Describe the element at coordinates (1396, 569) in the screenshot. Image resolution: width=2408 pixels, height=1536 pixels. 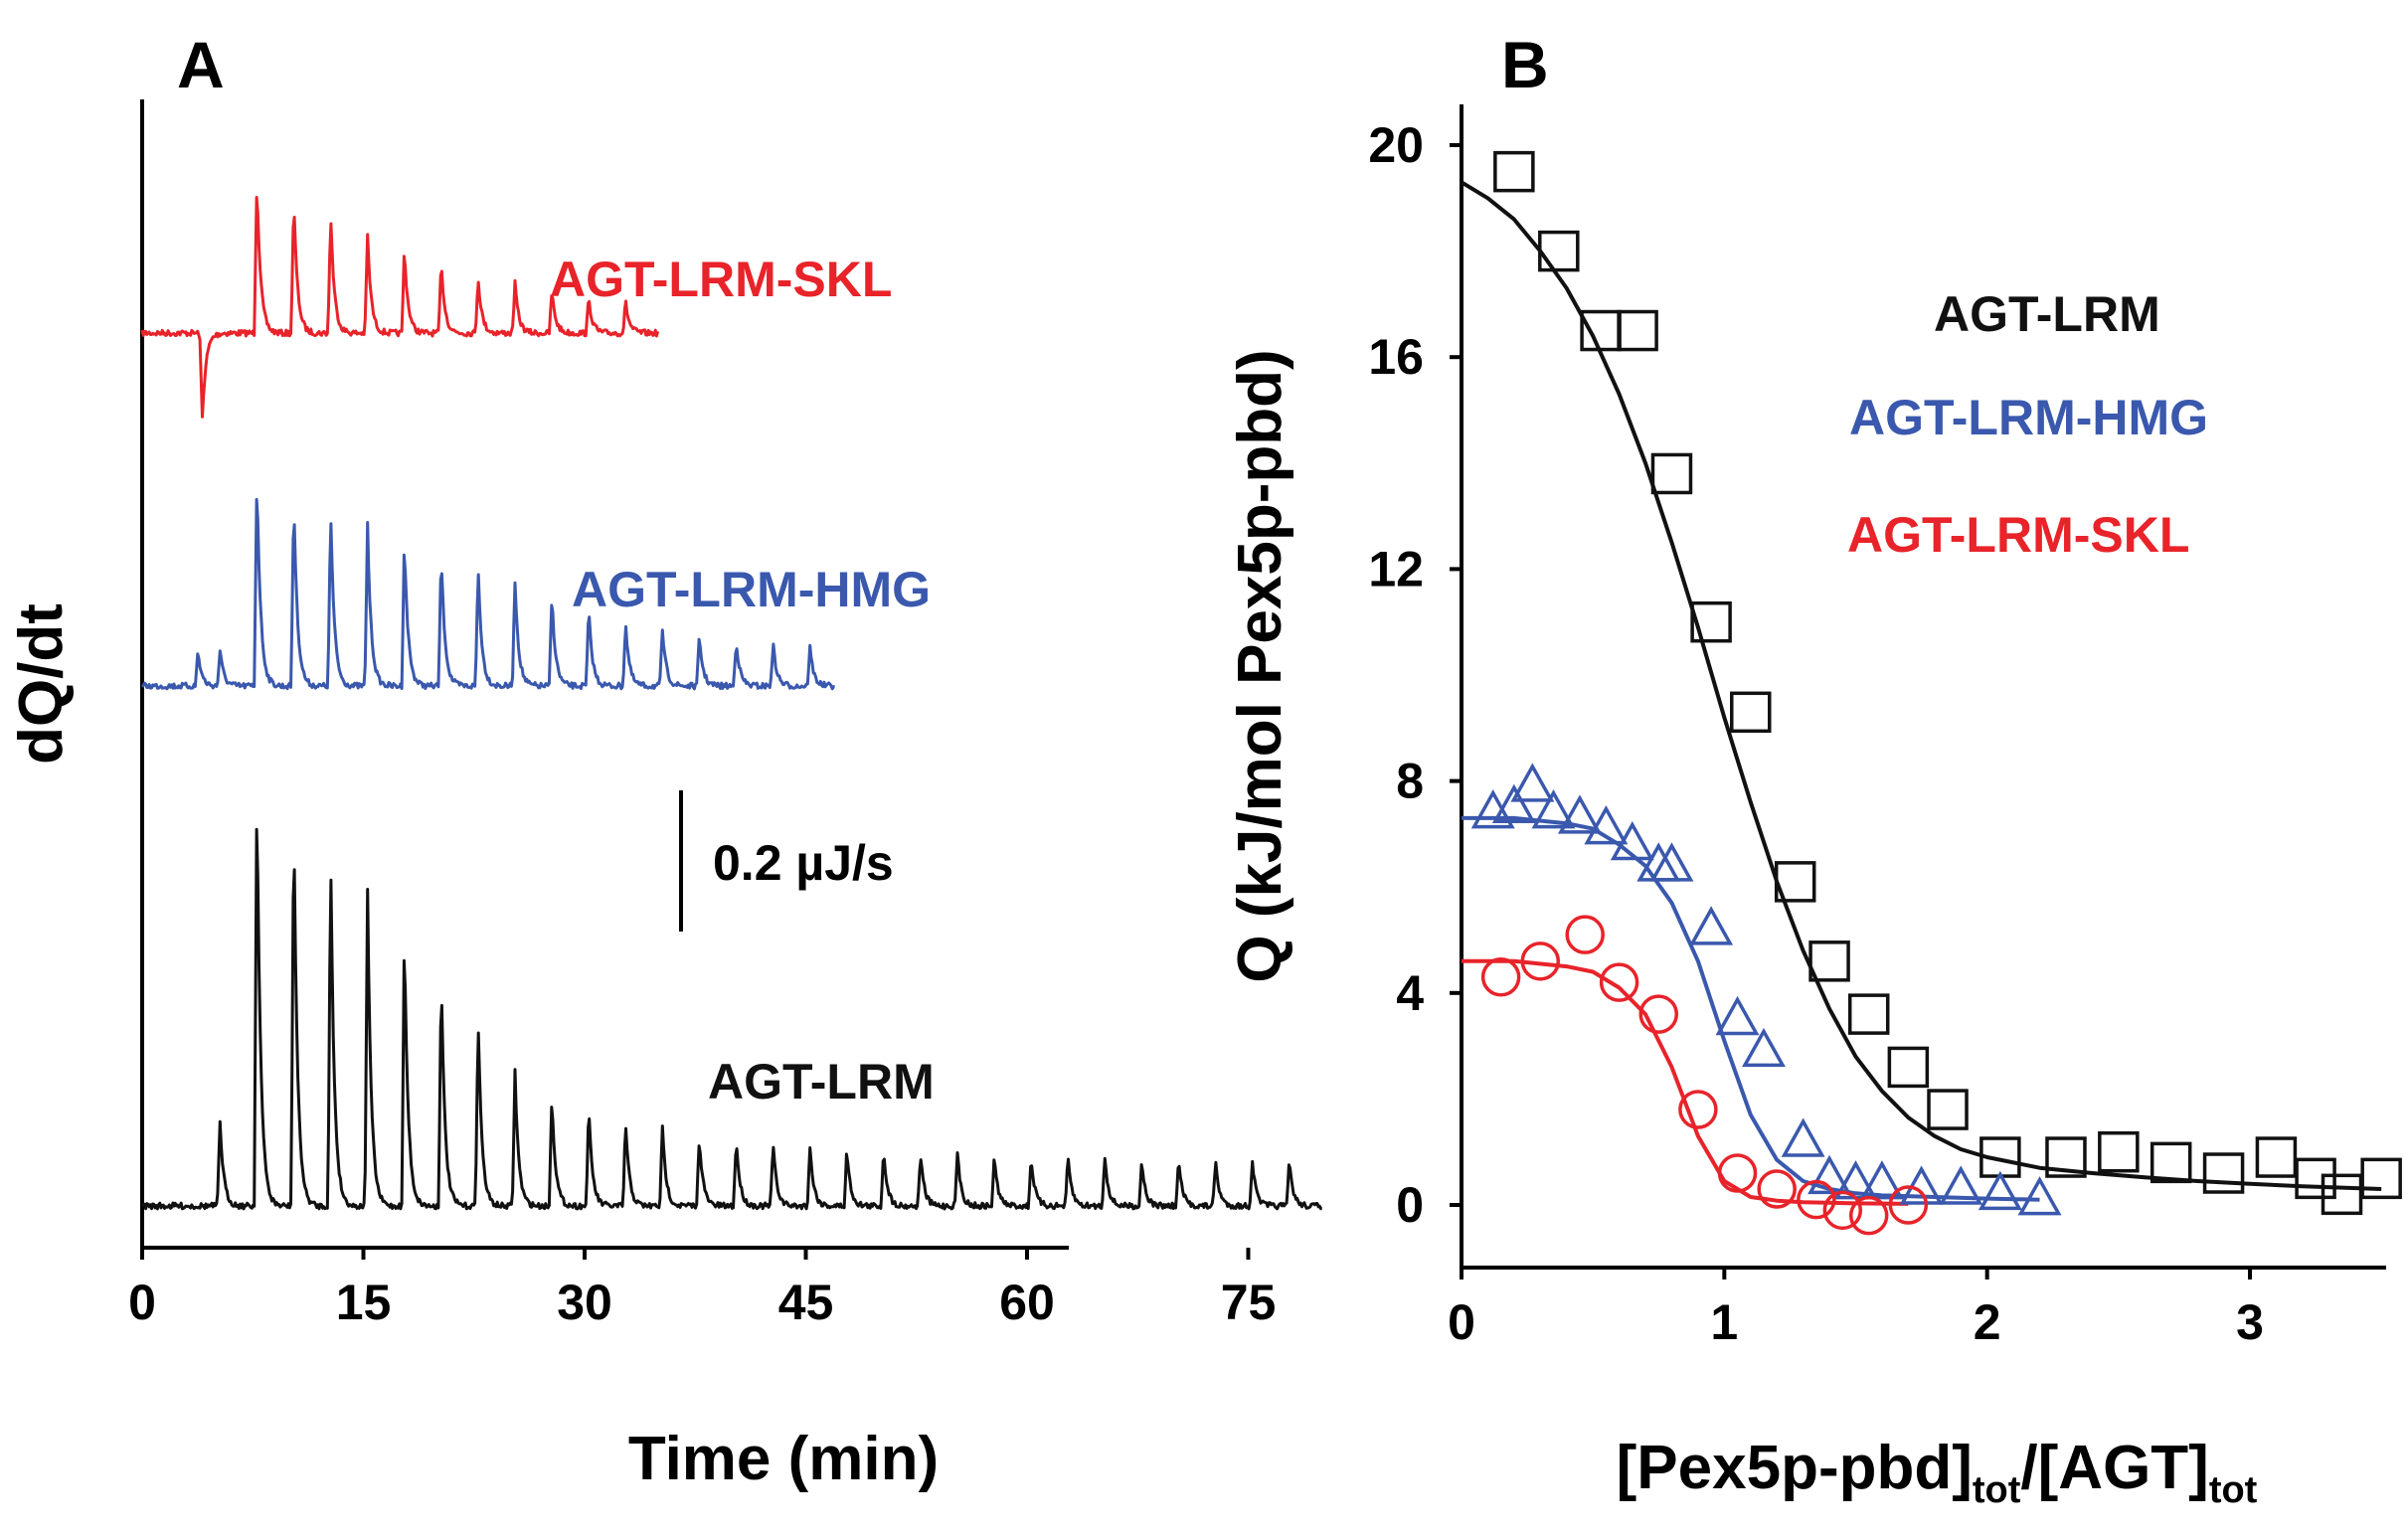
I see `b-y-tick-label-12: 12` at that location.